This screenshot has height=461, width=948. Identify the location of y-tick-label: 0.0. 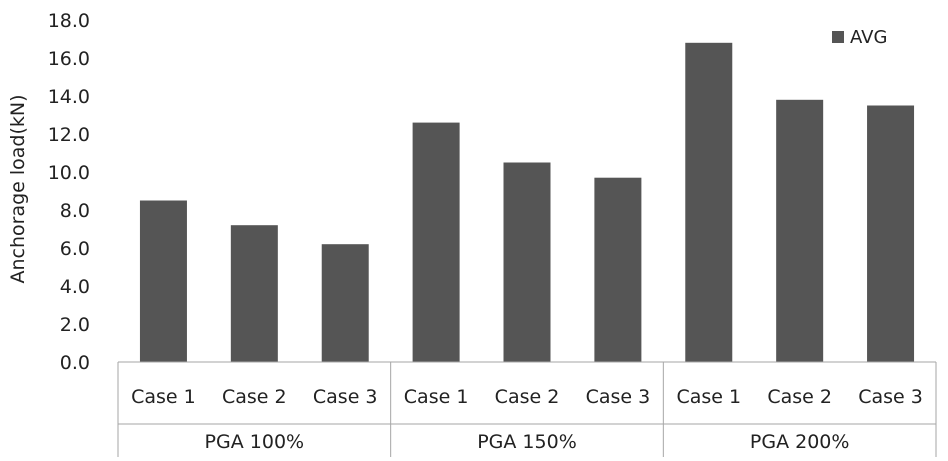
(75, 363).